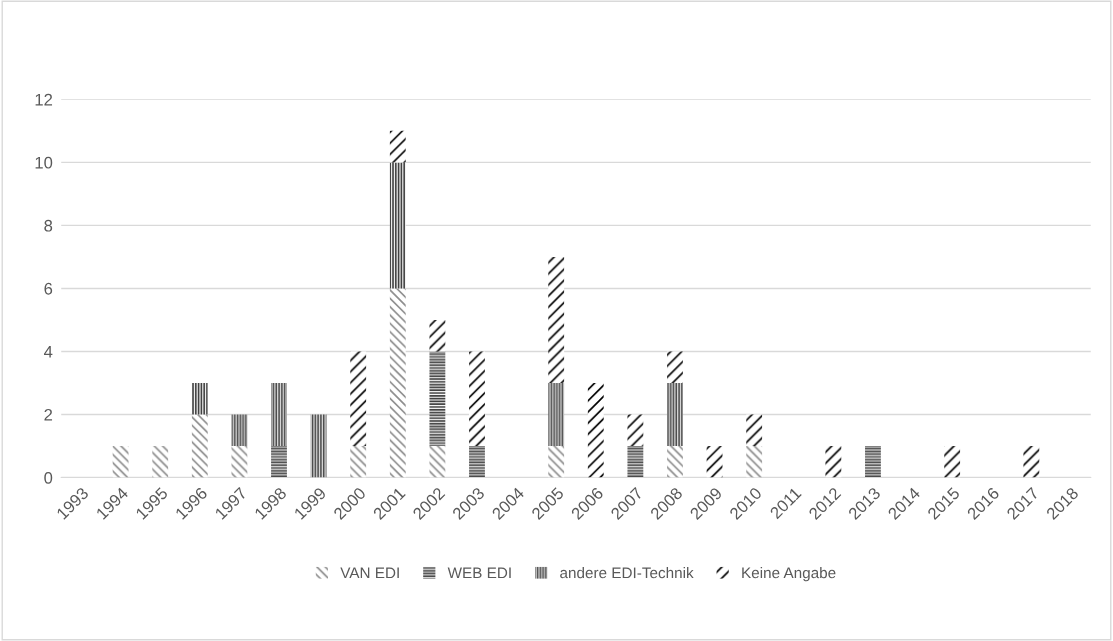 This screenshot has width=1113, height=641. Describe the element at coordinates (369, 573) in the screenshot. I see `legend-label: VAN EDI` at that location.